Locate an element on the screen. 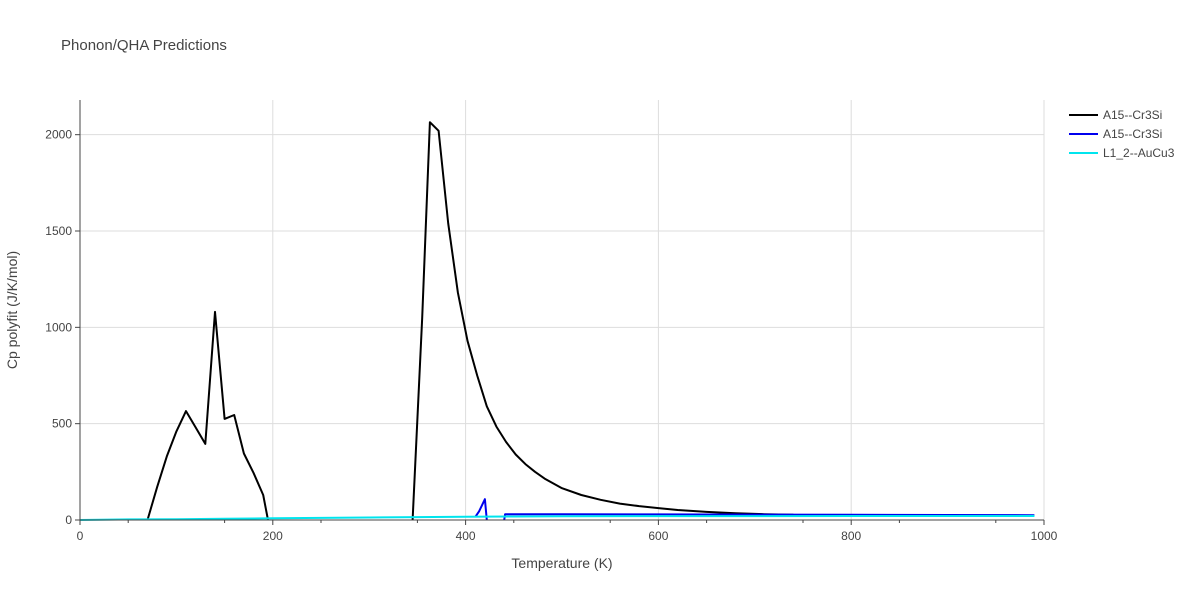  legend-label: L1_2--AuCu3 is located at coordinates (1139, 153).